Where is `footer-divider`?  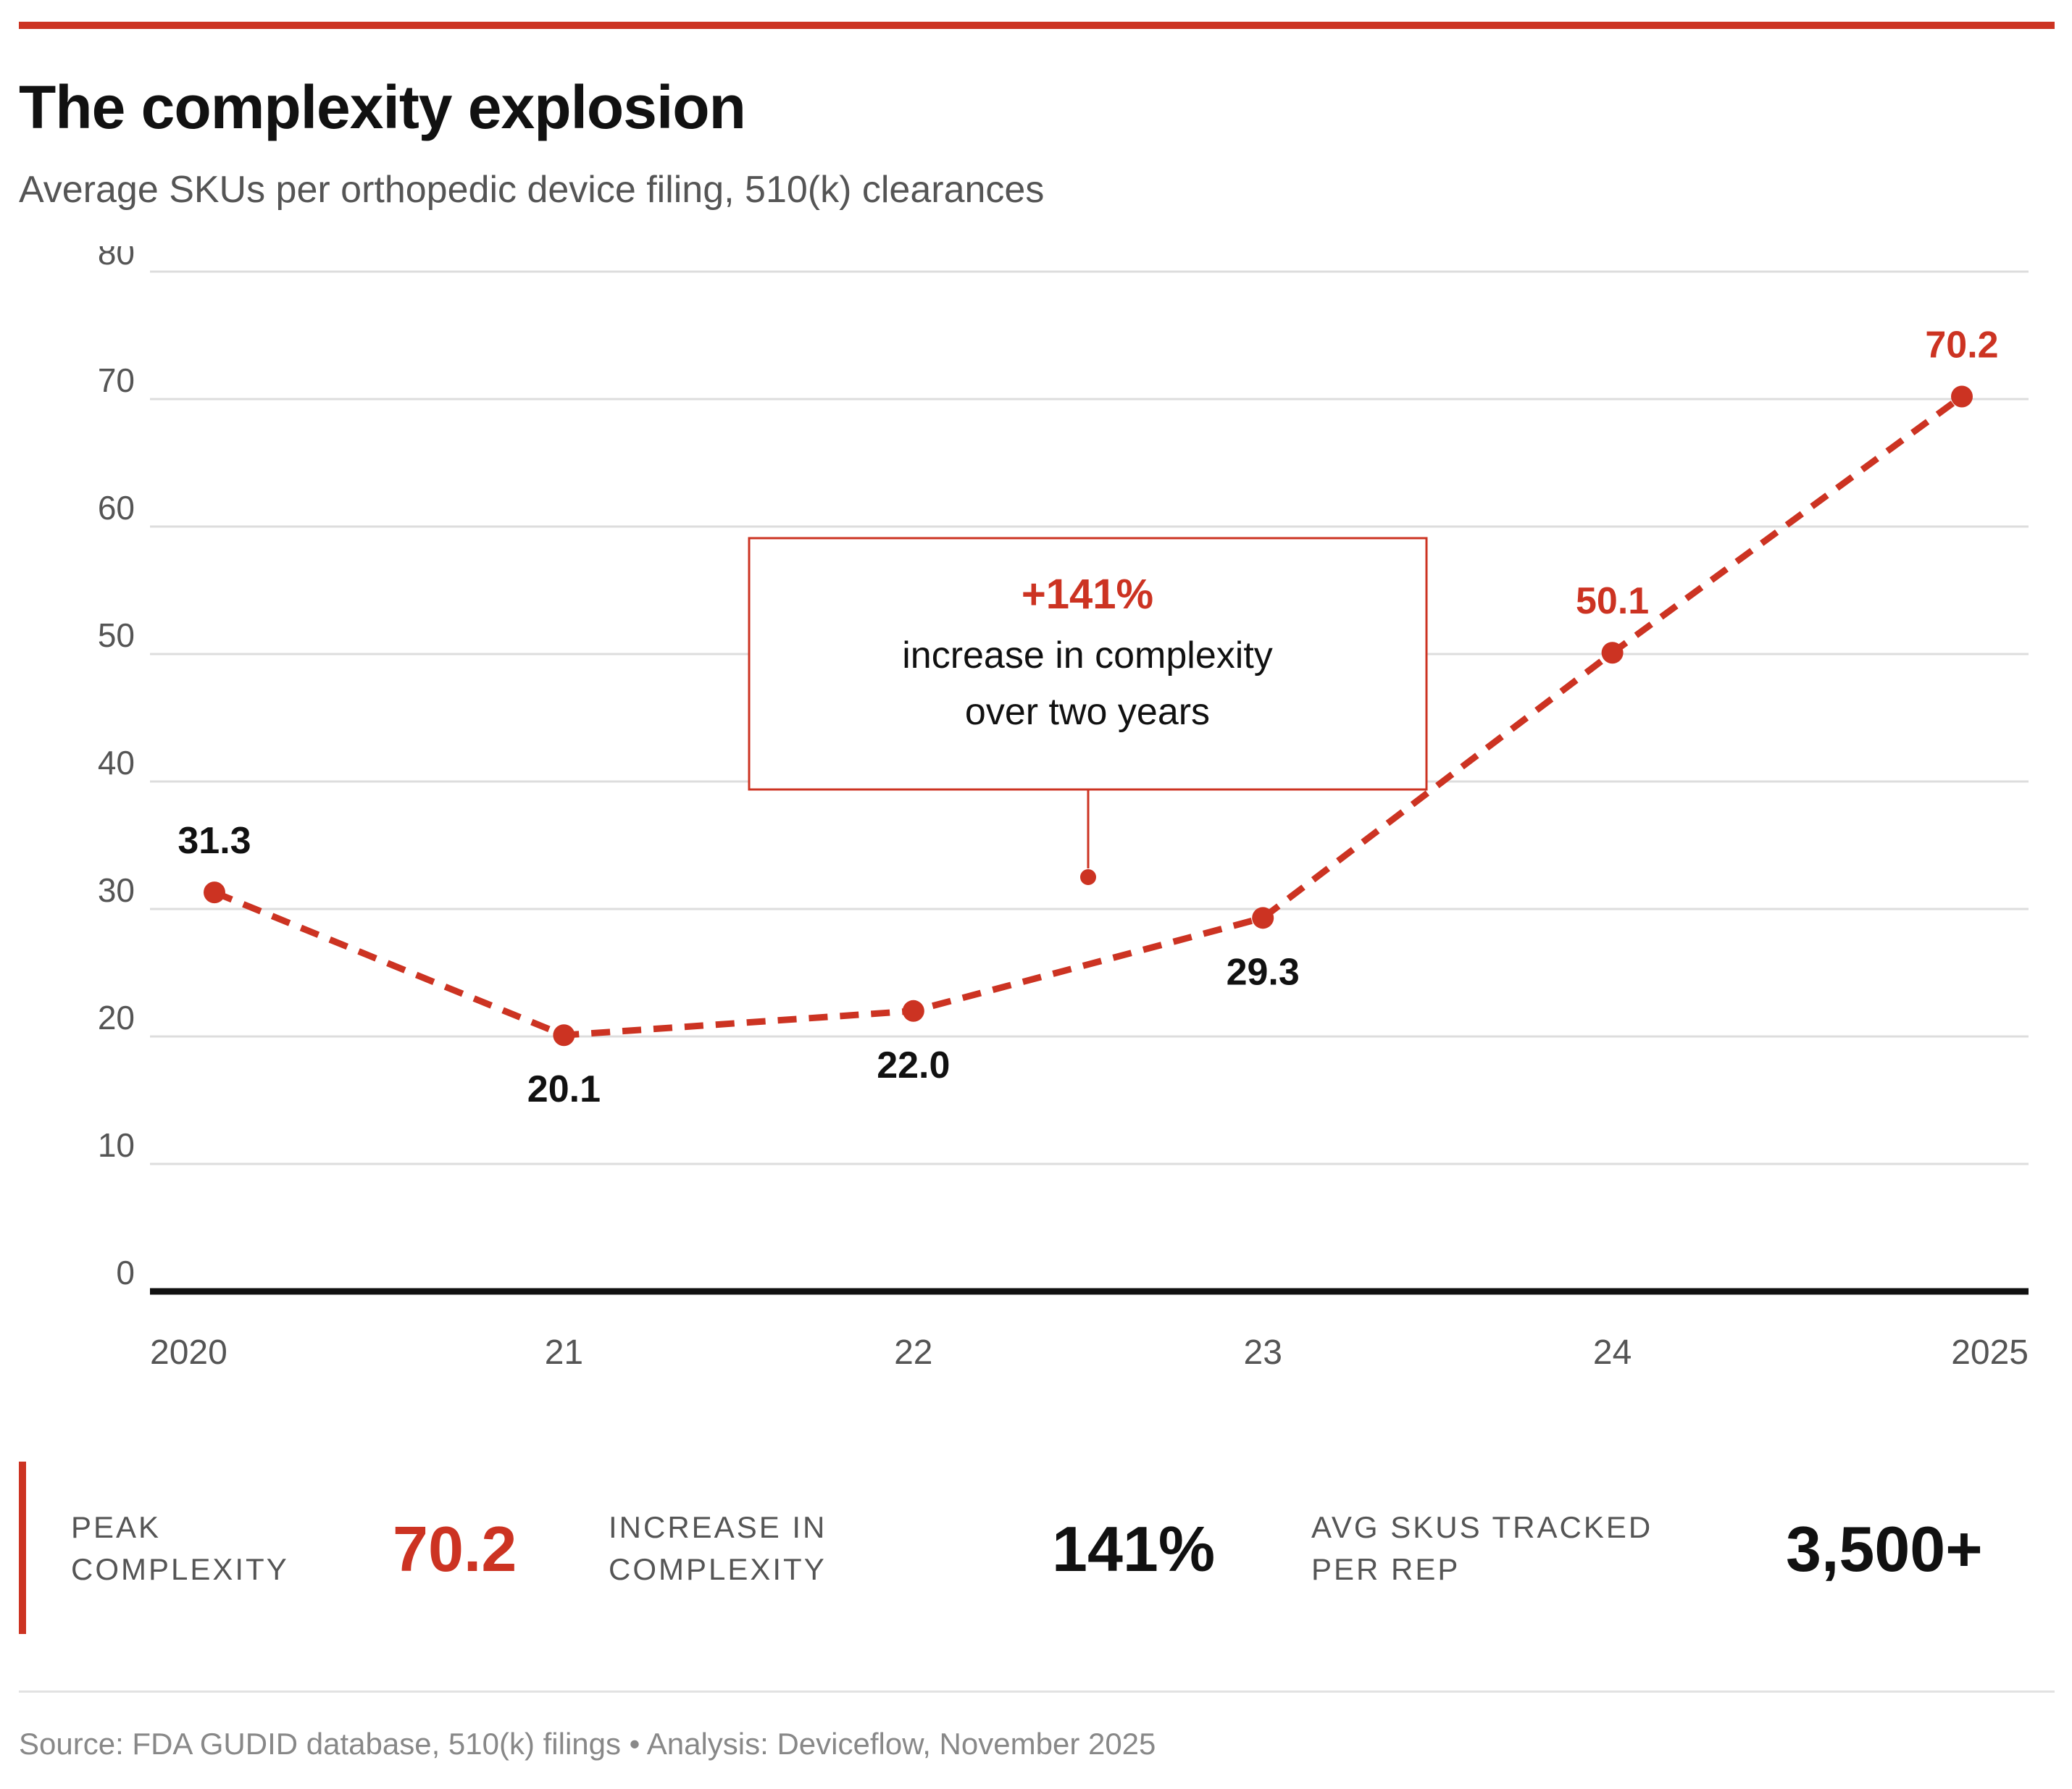
footer-divider is located at coordinates (1037, 1691).